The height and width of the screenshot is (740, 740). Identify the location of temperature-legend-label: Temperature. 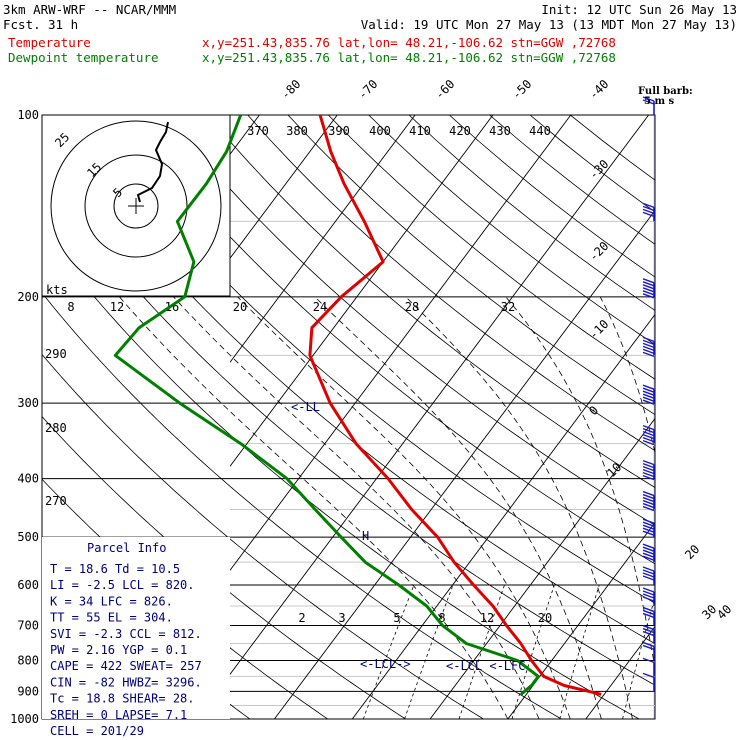
(49, 42).